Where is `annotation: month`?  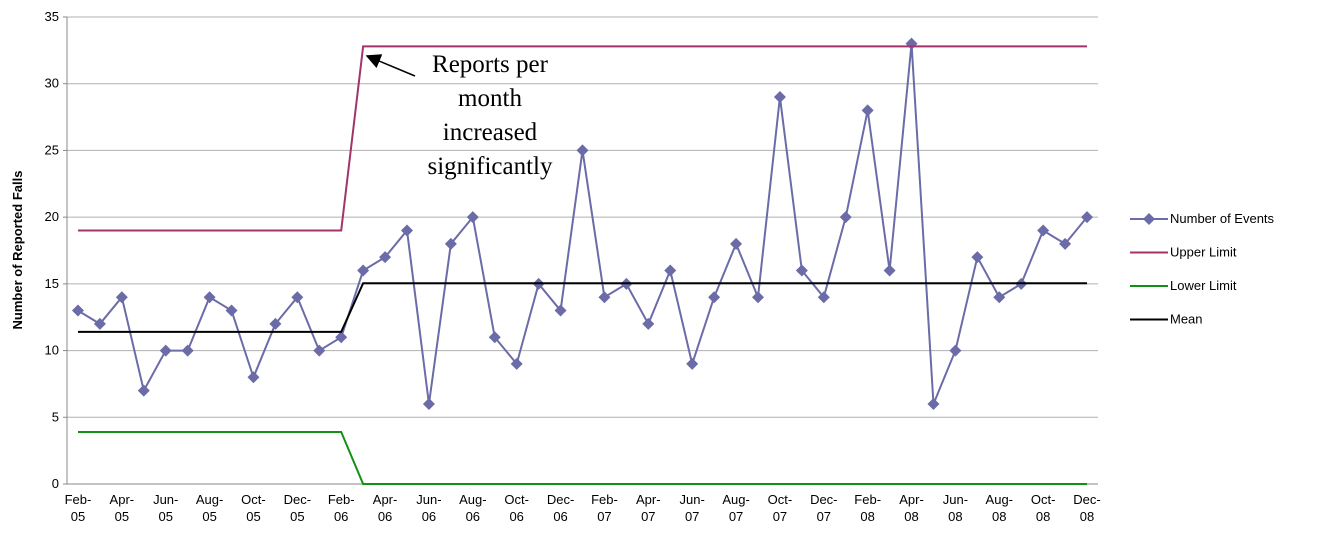
annotation: month is located at coordinates (490, 98).